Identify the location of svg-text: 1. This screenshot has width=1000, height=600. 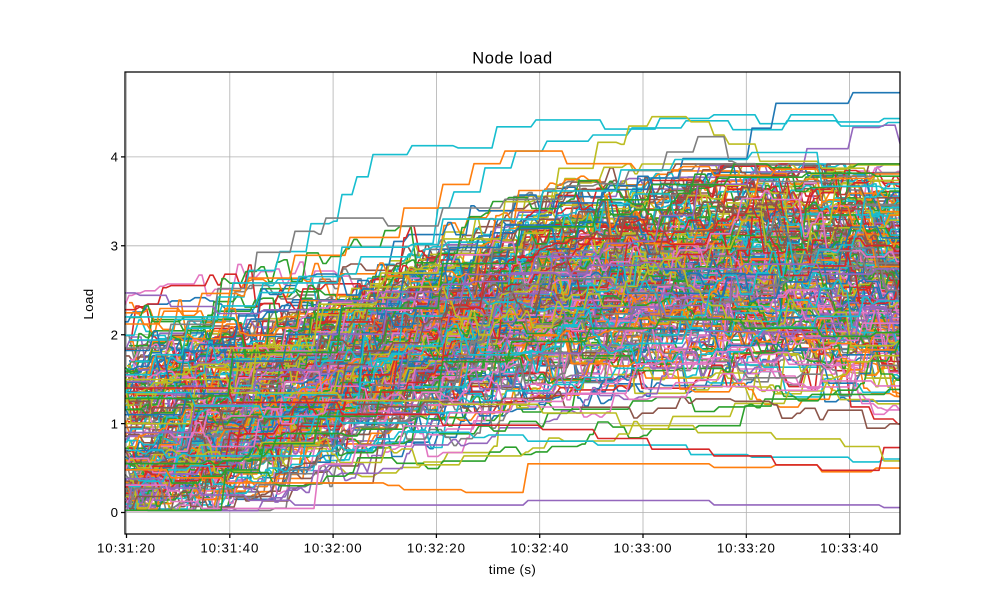
(114, 423).